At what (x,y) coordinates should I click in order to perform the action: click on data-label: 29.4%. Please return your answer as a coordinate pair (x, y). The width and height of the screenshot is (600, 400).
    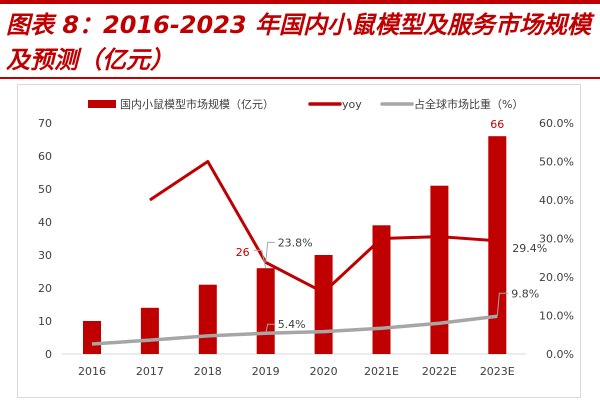
    Looking at the image, I should click on (529, 248).